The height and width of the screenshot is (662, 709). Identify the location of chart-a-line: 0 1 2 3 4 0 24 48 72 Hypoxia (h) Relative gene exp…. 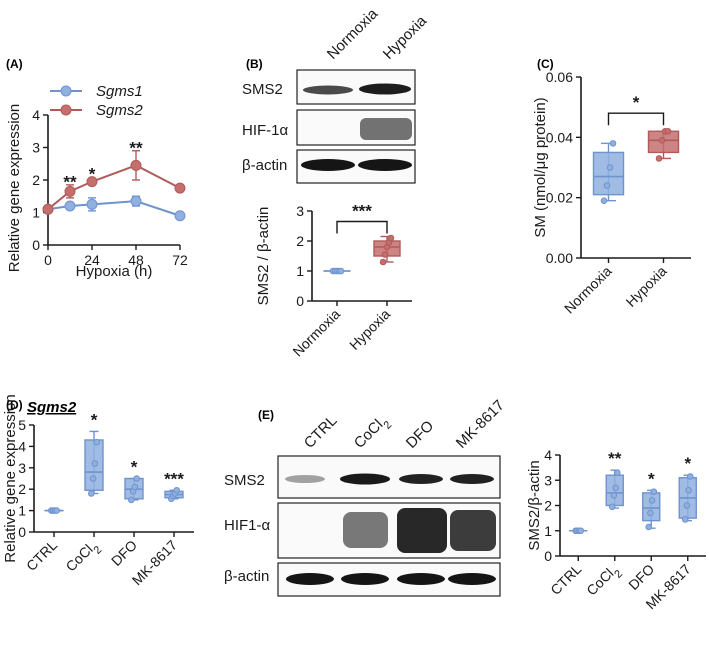
(97, 181).